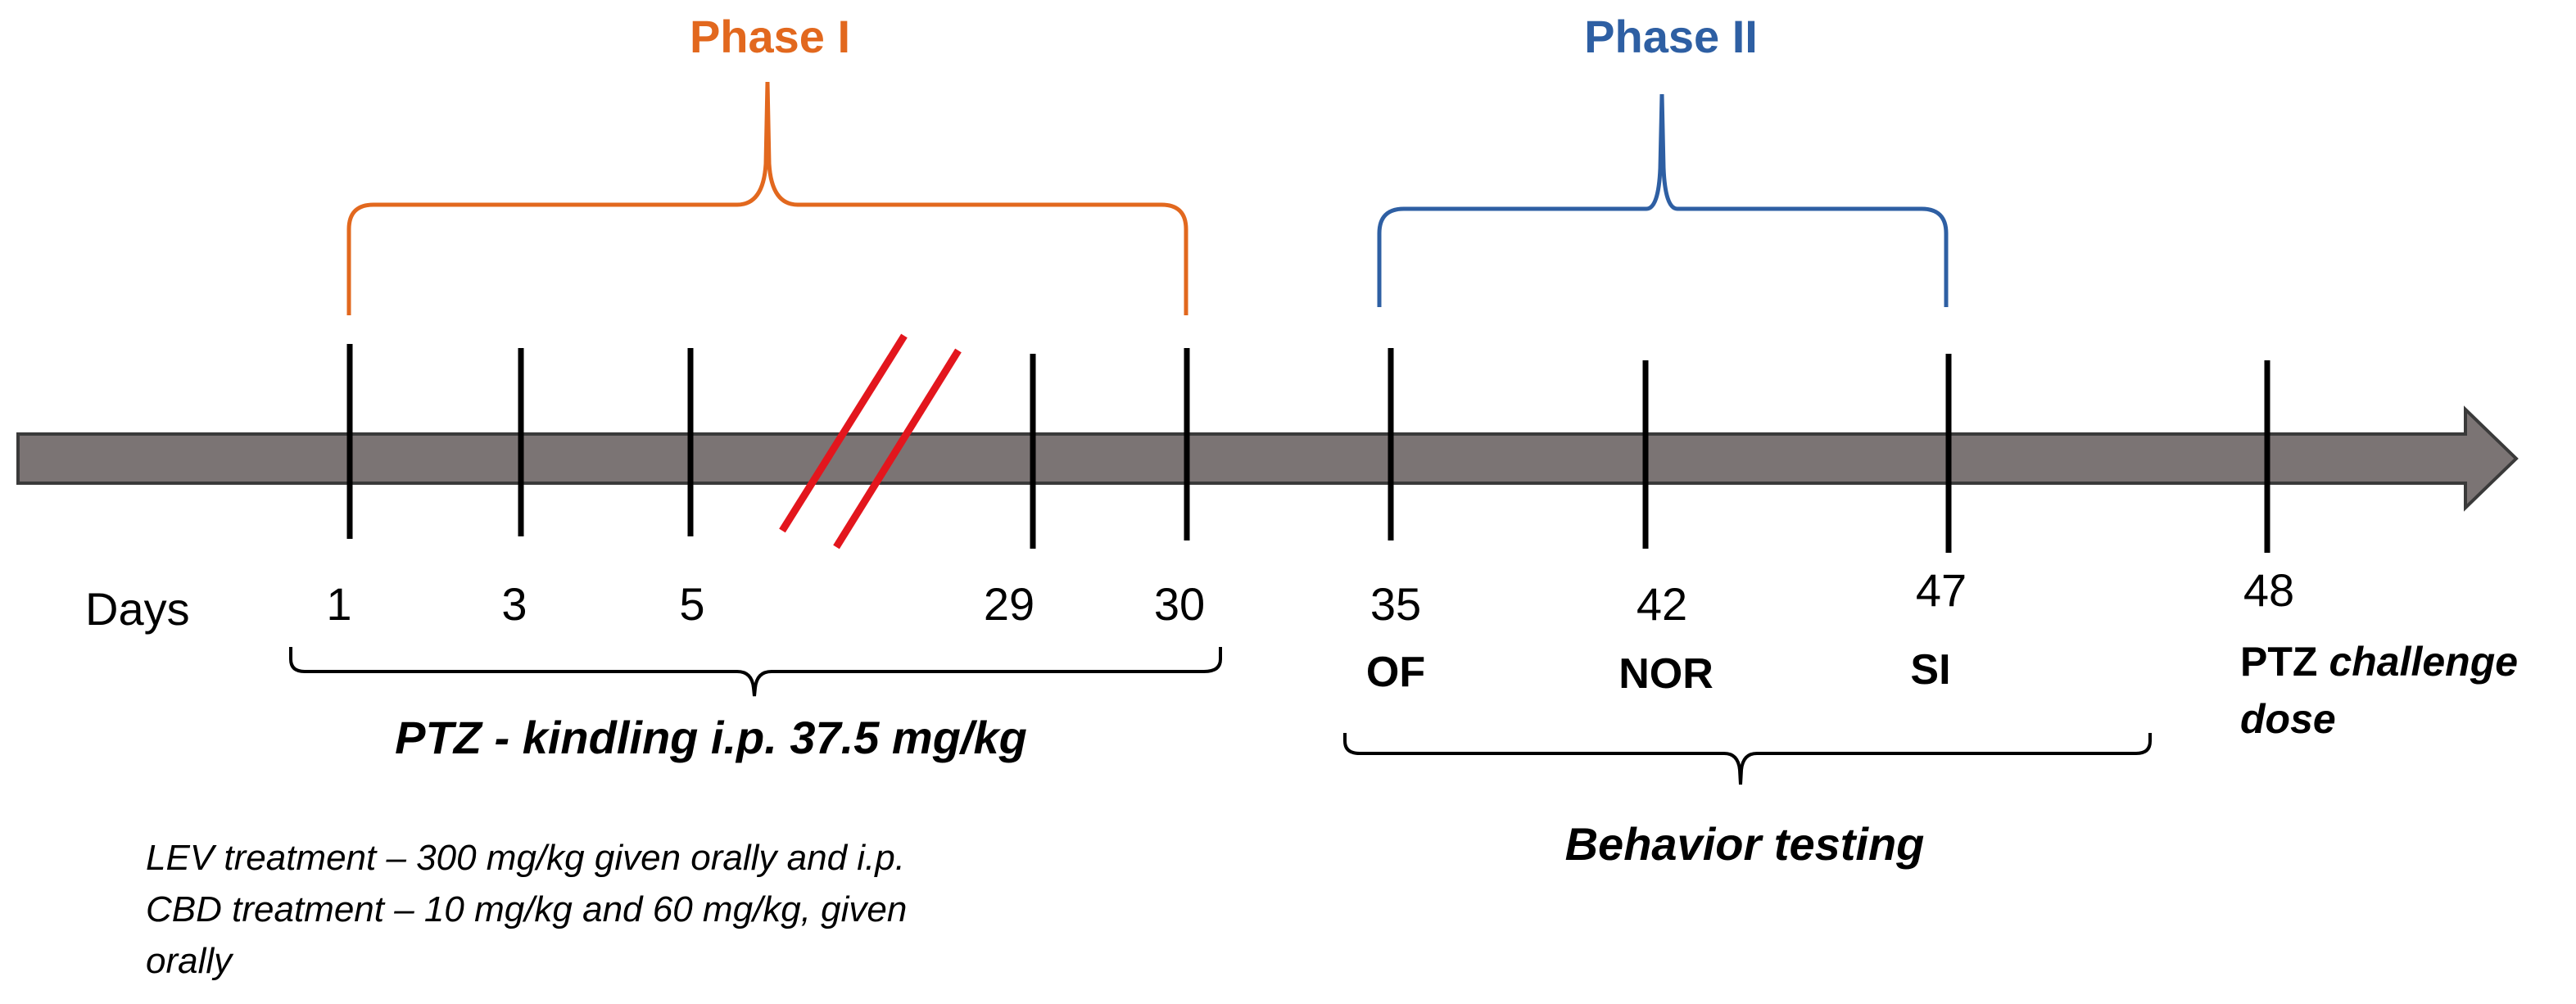 This screenshot has width=2576, height=1004. Describe the element at coordinates (1671, 36) in the screenshot. I see `phase-two-label: Phase II` at that location.